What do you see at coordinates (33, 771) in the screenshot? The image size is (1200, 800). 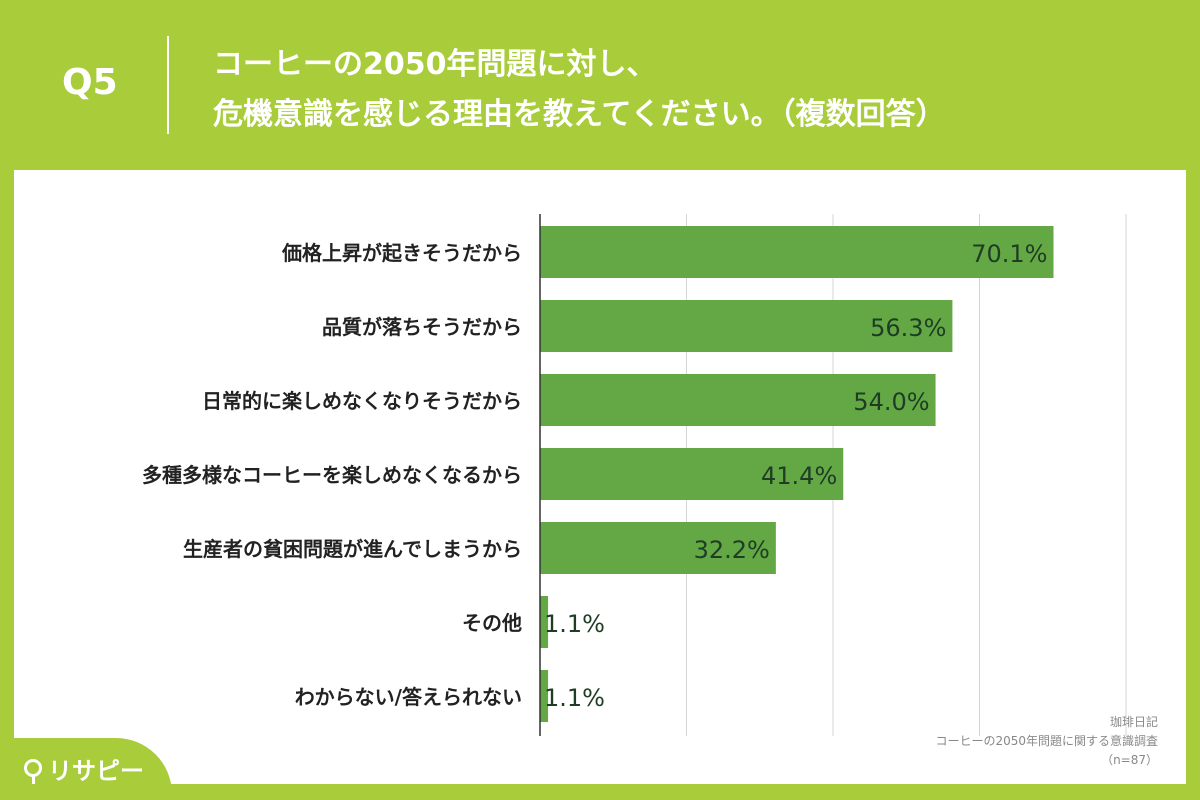 I see `pin-icon` at bounding box center [33, 771].